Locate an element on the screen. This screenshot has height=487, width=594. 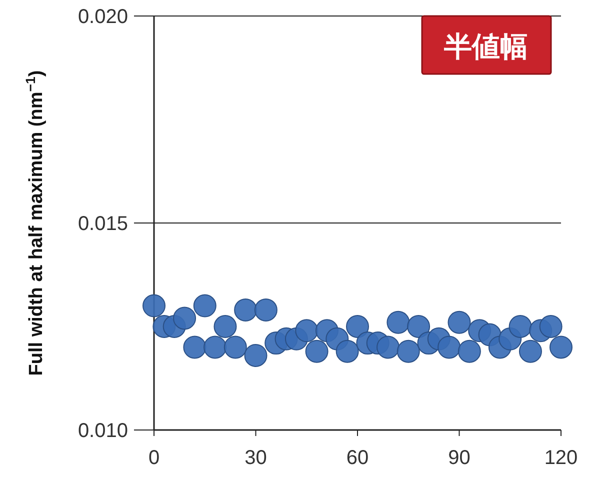
text: 半値幅 is located at coordinates (485, 46).